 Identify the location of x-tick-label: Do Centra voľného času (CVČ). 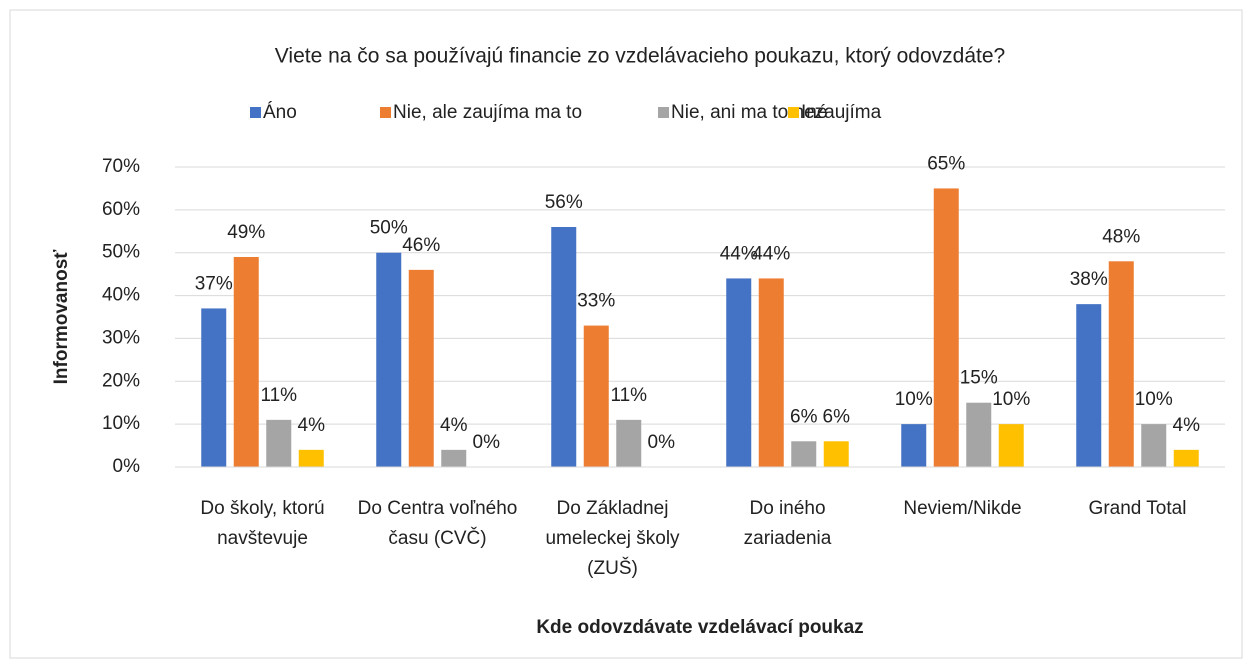
(437, 523).